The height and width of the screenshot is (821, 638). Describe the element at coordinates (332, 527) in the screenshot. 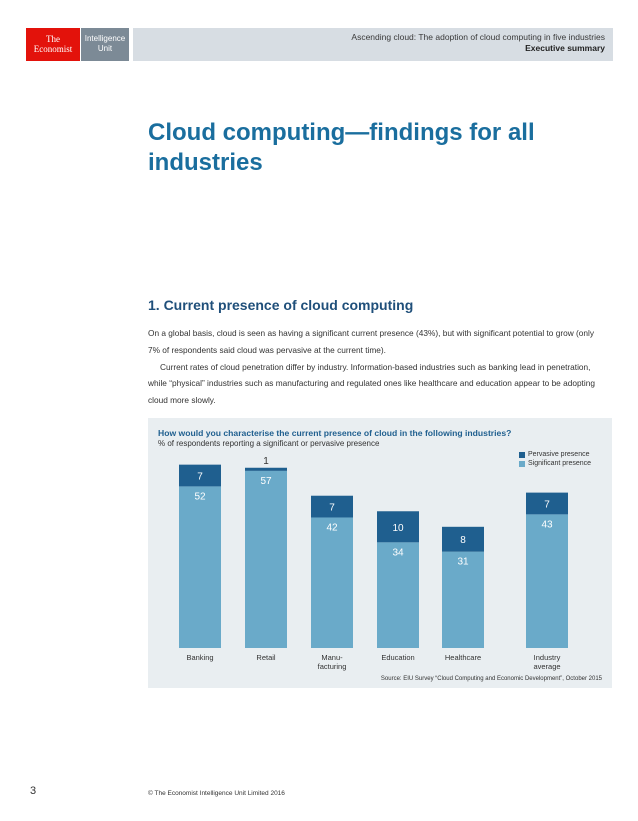

I see `data-label-significant: 42` at that location.